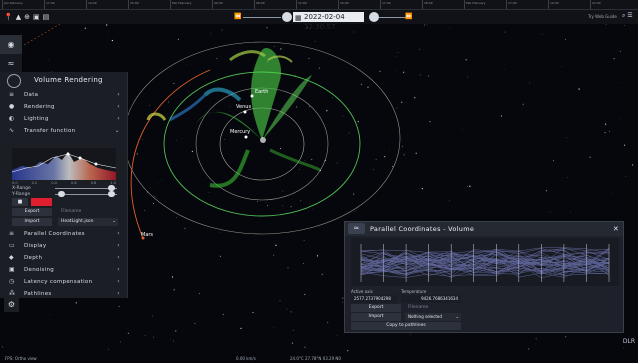  What do you see at coordinates (287, 17) in the screenshot?
I see `speed-slider-knob` at bounding box center [287, 17].